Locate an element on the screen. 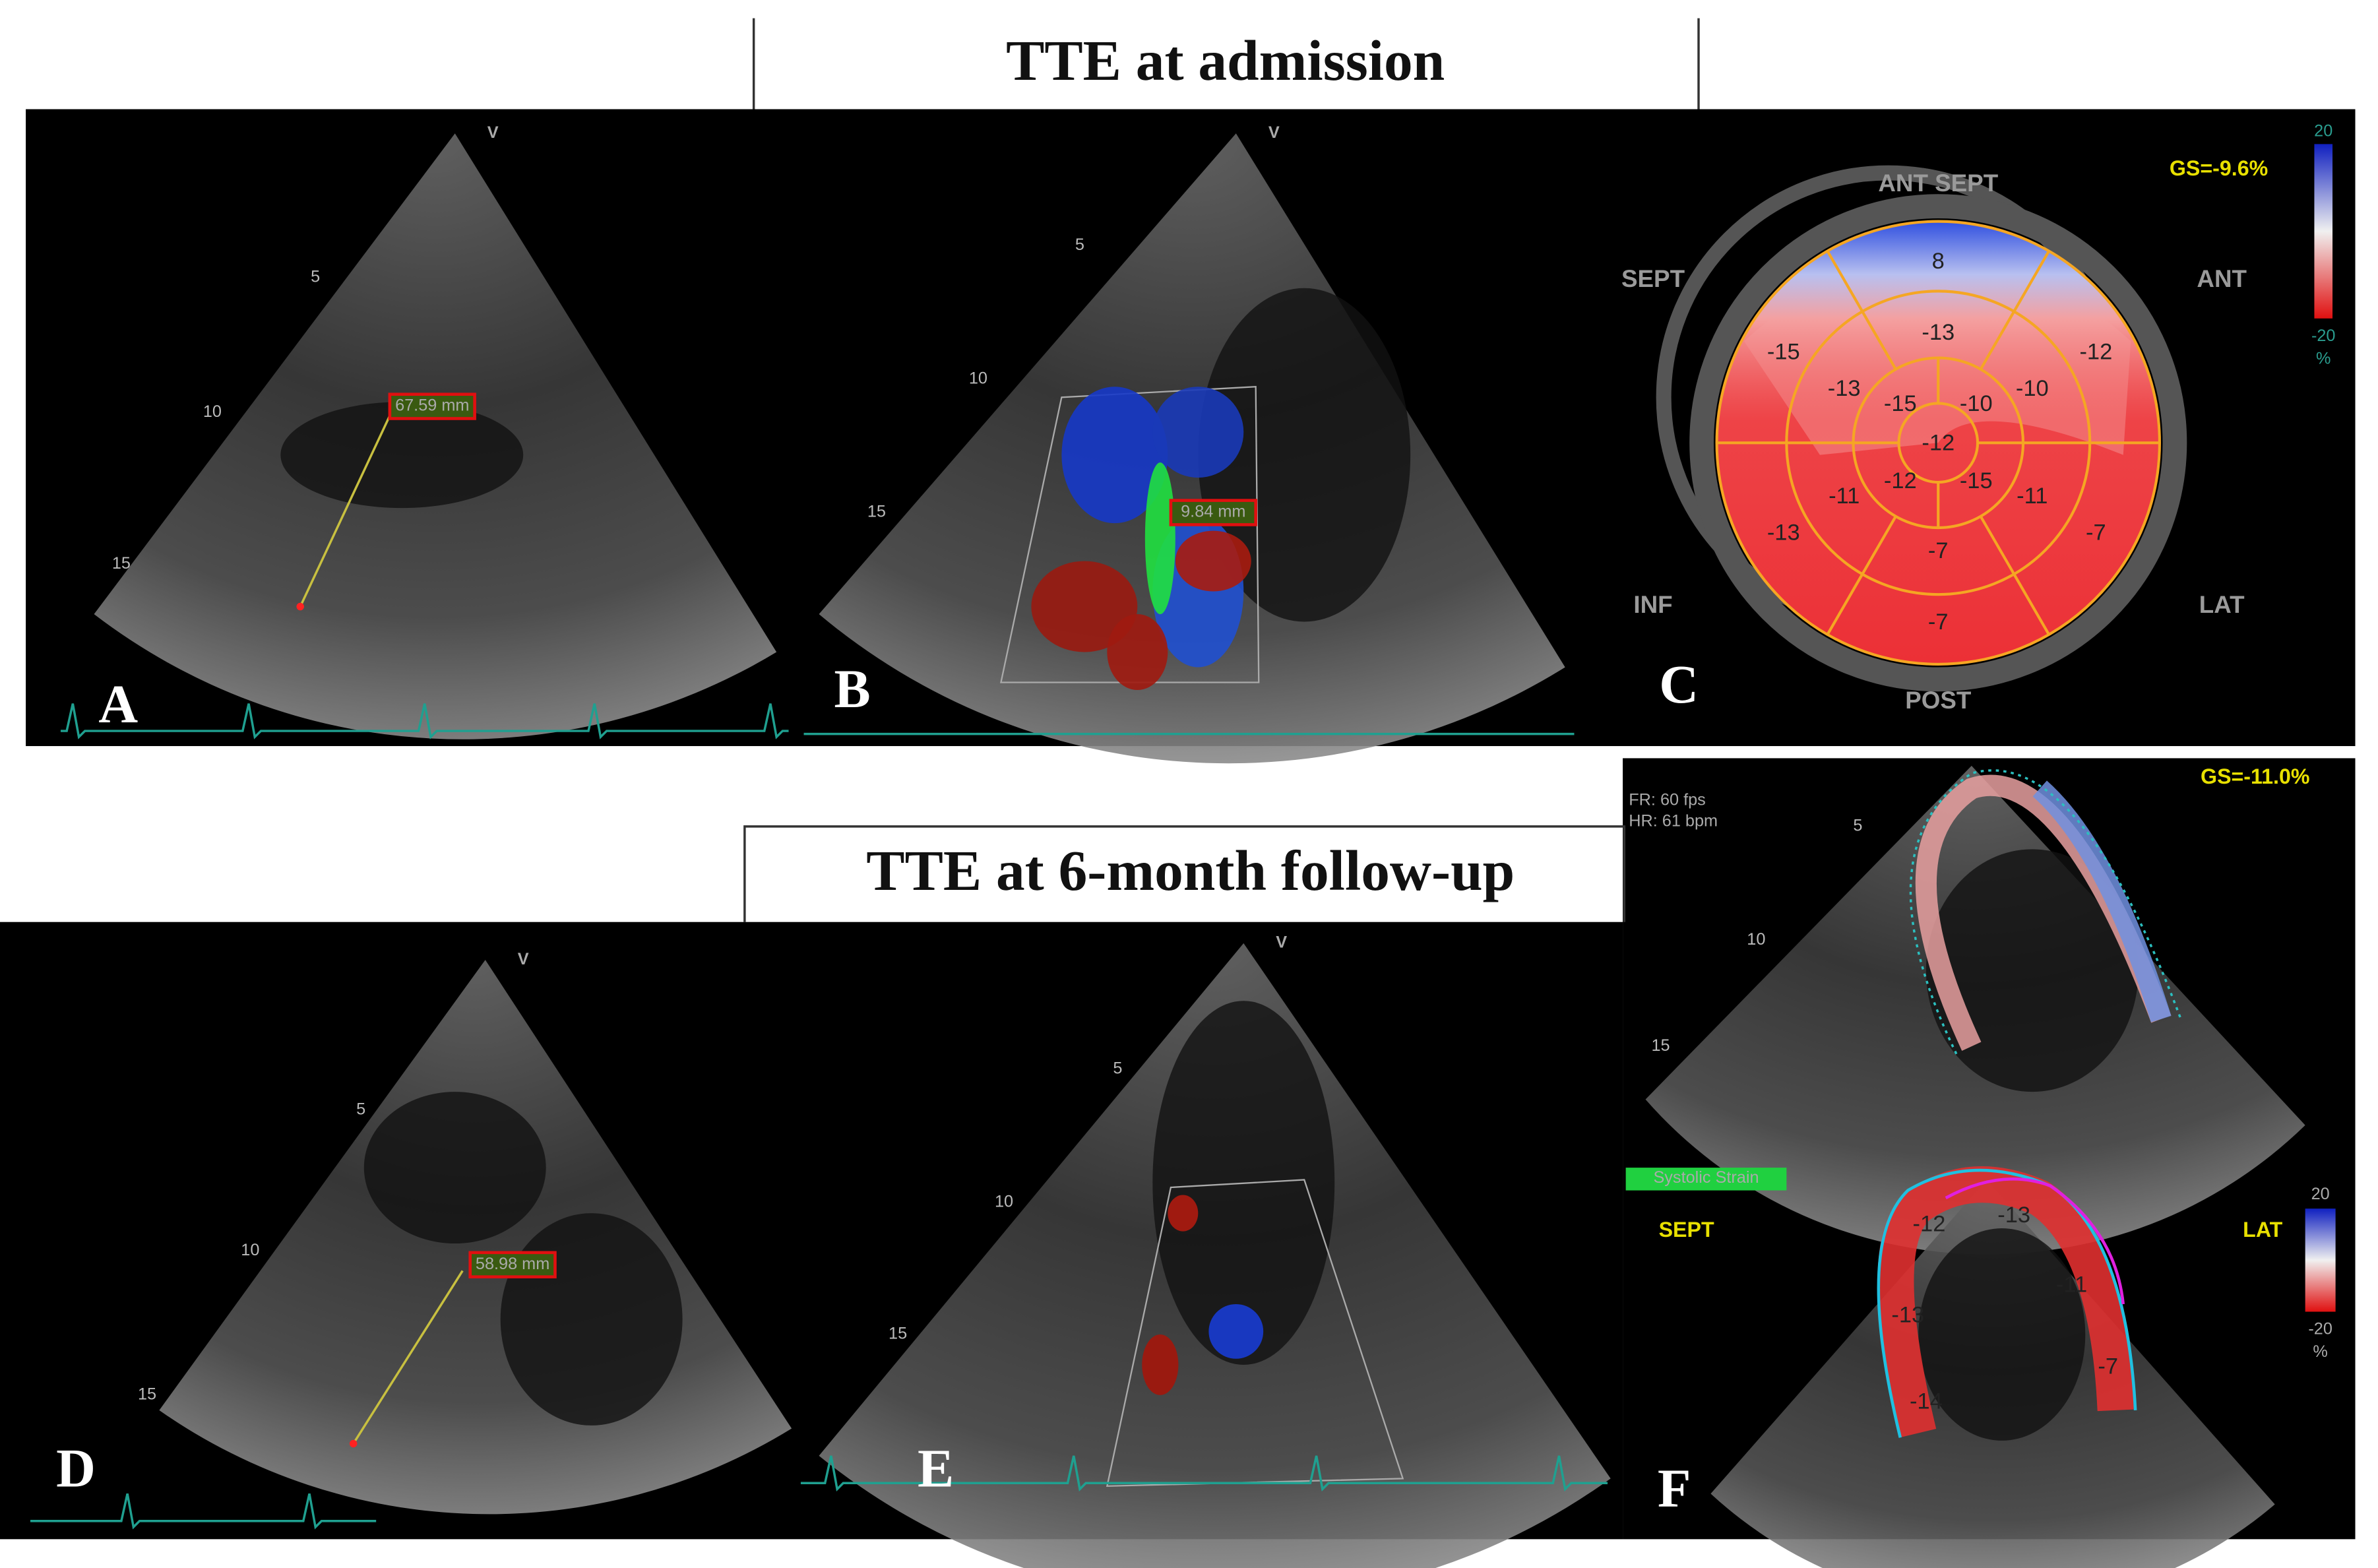 The height and width of the screenshot is (1568, 2378). view-label: Systolic Strain is located at coordinates (1706, 1177).